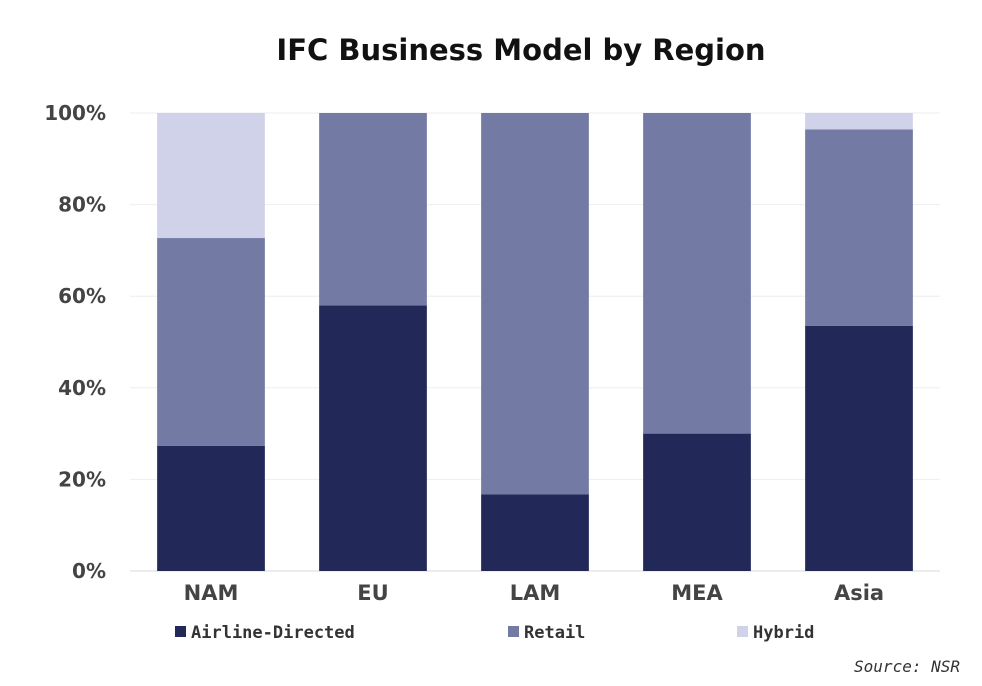 Image resolution: width=982 pixels, height=686 pixels. Describe the element at coordinates (535, 304) in the screenshot. I see `bar-lam-retail` at that location.